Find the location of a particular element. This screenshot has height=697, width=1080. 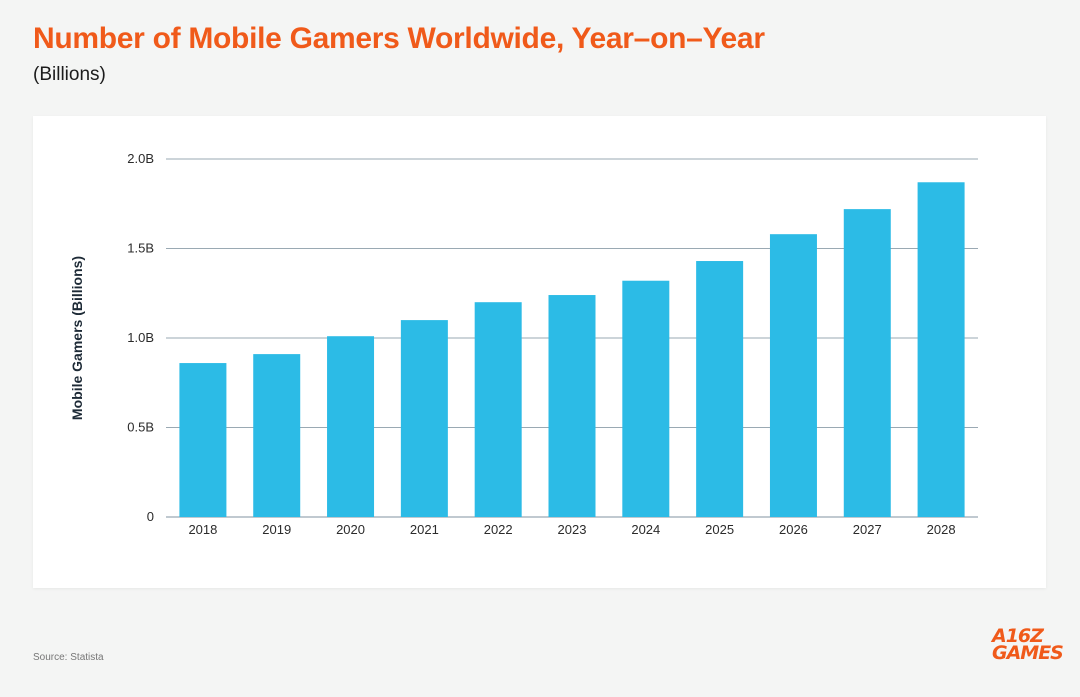

x-tick-label: 2018 is located at coordinates (202, 529).